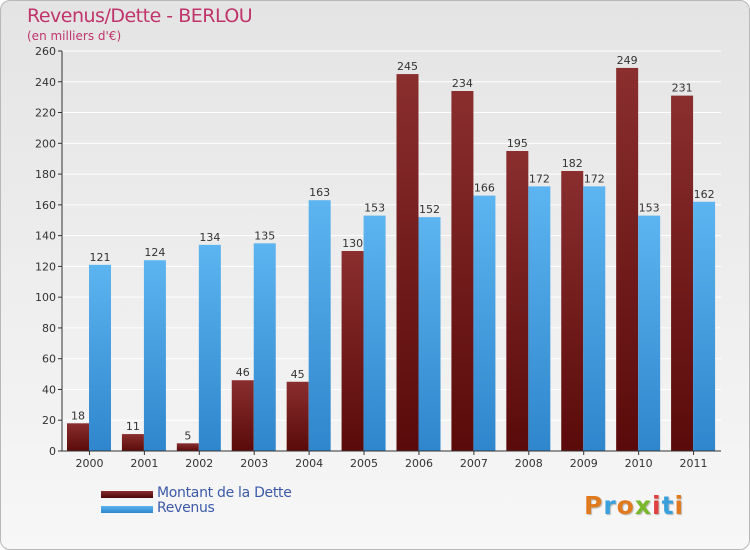 The height and width of the screenshot is (550, 750). What do you see at coordinates (224, 493) in the screenshot?
I see `legend-label-debt: Montant de la Dette` at bounding box center [224, 493].